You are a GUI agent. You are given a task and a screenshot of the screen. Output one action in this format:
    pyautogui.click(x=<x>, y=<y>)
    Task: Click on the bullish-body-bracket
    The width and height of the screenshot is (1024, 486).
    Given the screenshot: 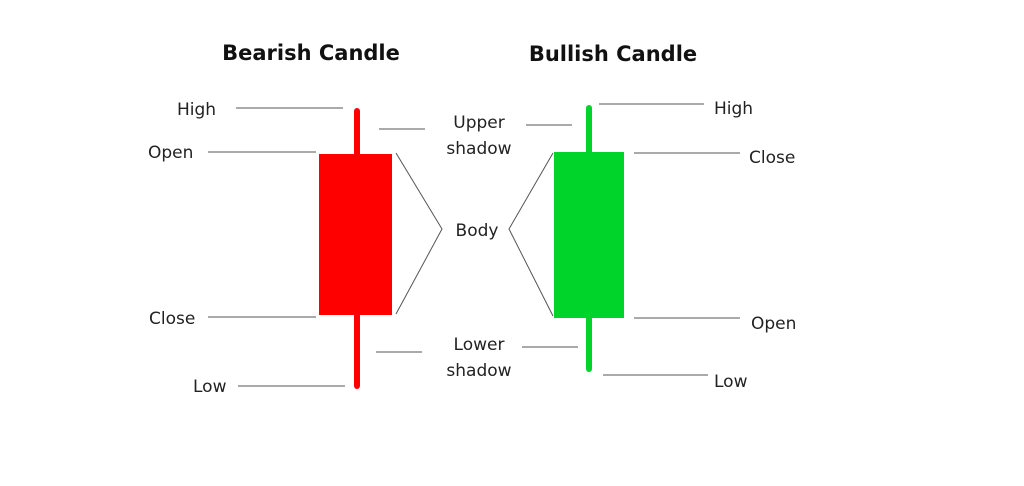 What is the action you would take?
    pyautogui.click(x=531, y=234)
    